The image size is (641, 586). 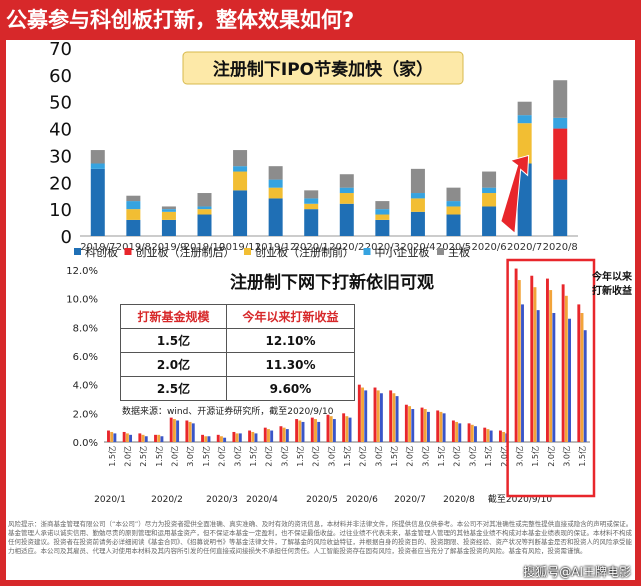 What do you see at coordinates (168, 247) in the screenshot?
I see `x-tick-label: 2019/9` at bounding box center [168, 247].